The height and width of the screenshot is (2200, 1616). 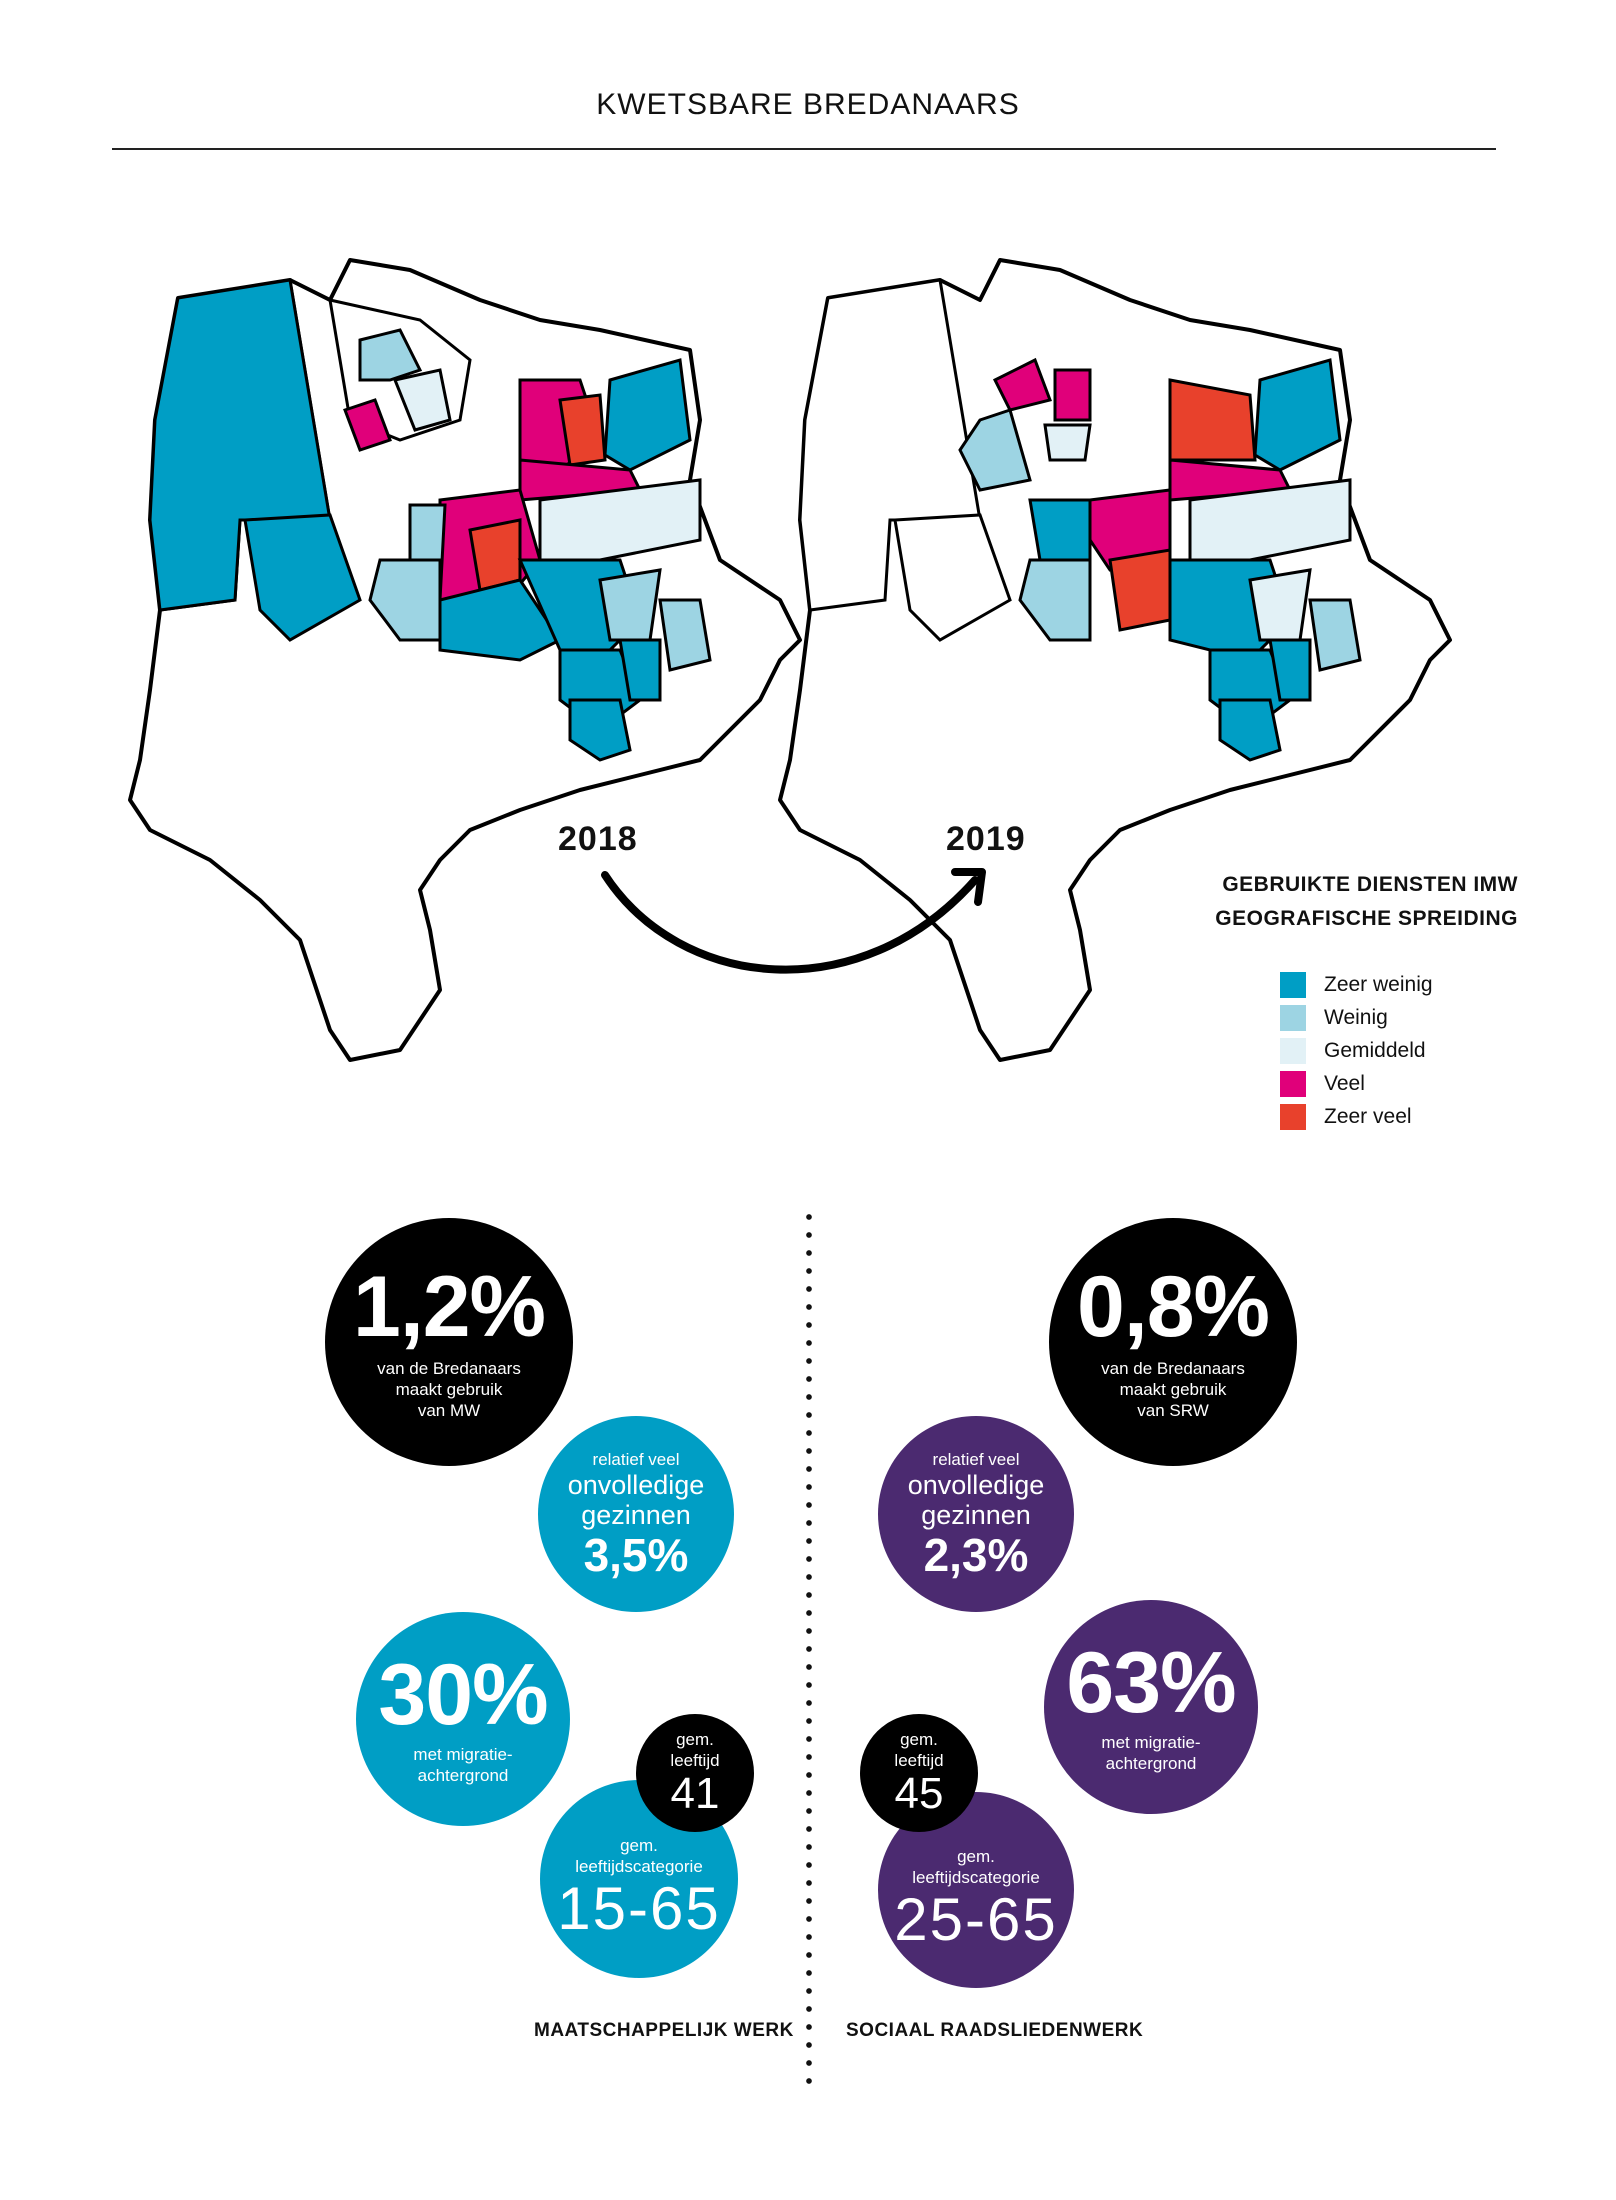 I want to click on arrow-icon, so click(x=793, y=921).